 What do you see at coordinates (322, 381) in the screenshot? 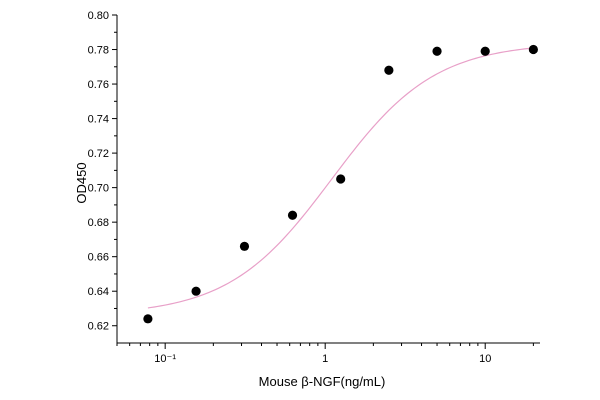
I see `x-axis-title: Mouse β-NGF(ng/mL)` at bounding box center [322, 381].